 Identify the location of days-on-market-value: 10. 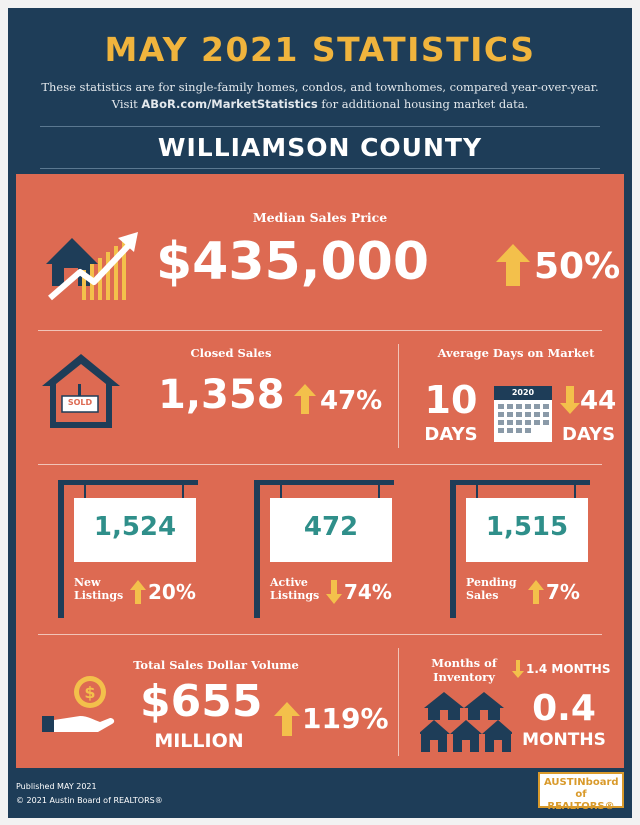
(451, 400).